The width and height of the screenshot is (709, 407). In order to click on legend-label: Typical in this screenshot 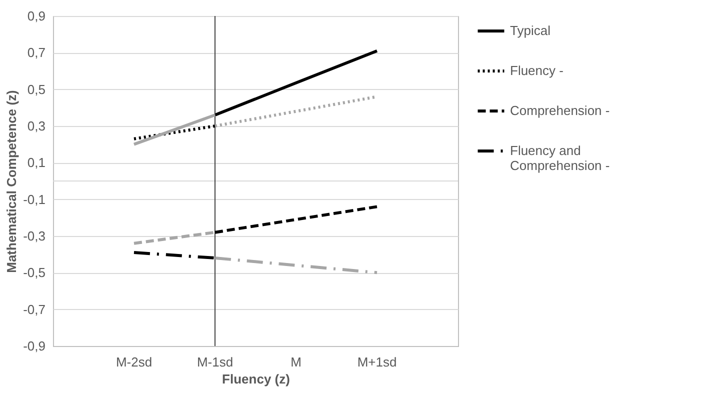, I will do `click(530, 30)`.